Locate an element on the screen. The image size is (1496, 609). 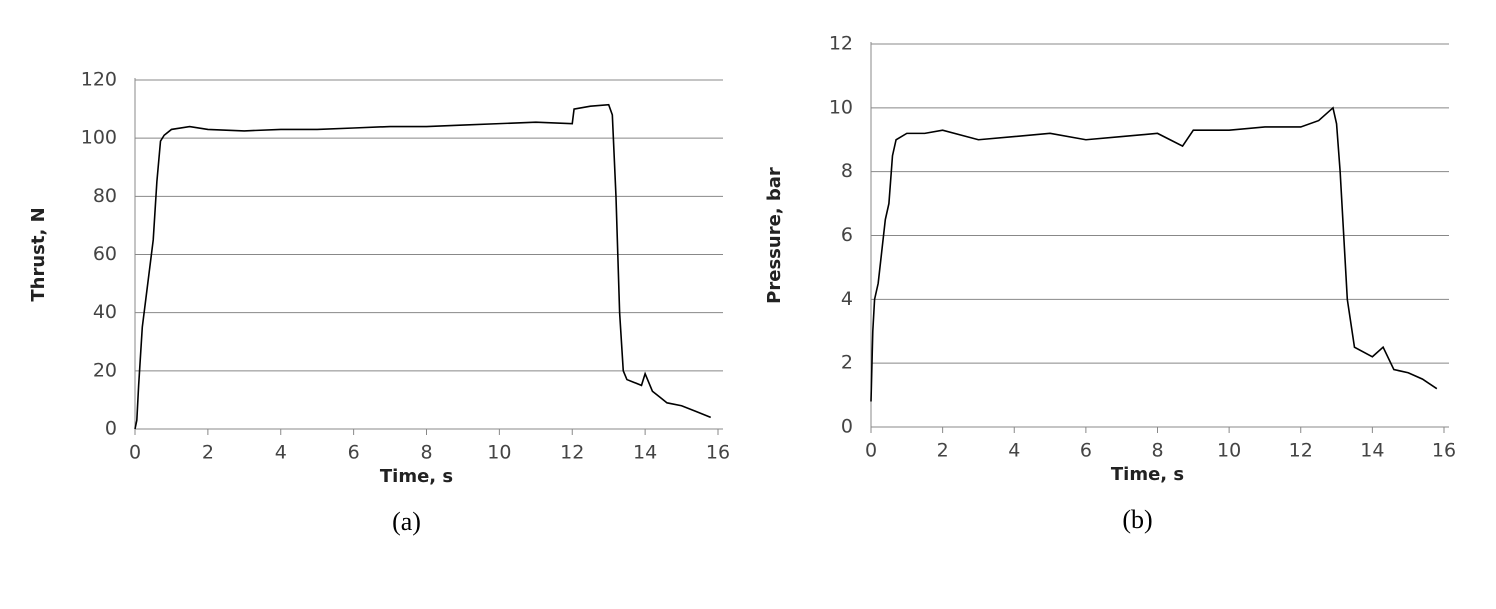
y-tick-label: 4 is located at coordinates (847, 299).